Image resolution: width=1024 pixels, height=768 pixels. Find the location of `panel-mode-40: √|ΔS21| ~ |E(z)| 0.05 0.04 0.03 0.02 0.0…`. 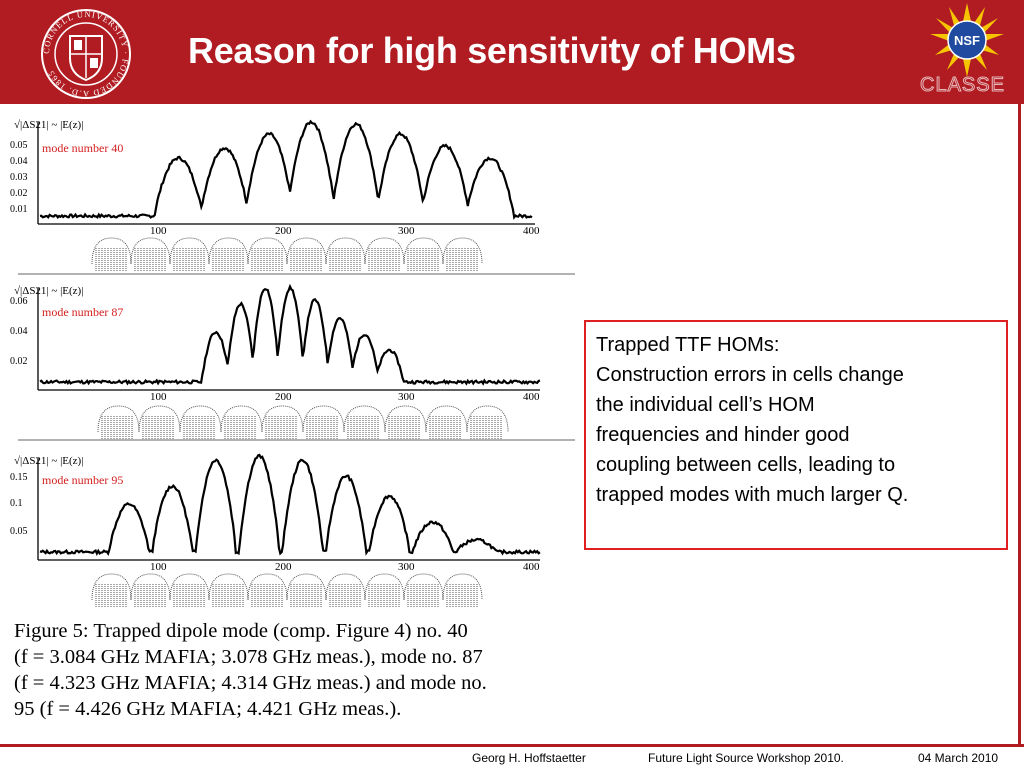

panel-mode-40: √|ΔS21| ~ |E(z)| 0.05 0.04 0.03 0.02 0.0… is located at coordinates (292, 197).